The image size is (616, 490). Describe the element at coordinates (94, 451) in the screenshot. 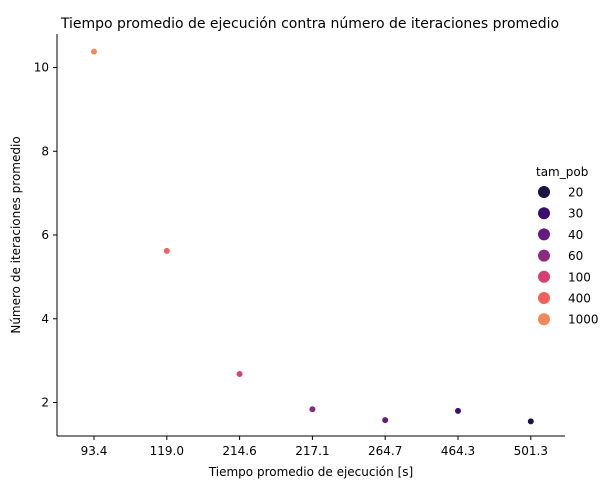

I see `x-tick-label: 93.4` at that location.